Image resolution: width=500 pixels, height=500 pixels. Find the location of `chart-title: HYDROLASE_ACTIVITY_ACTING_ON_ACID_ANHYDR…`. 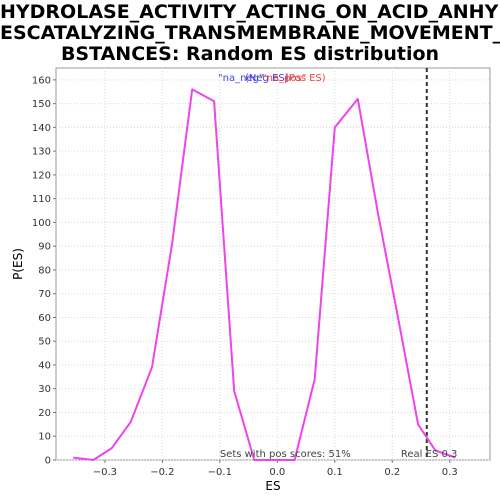

chart-title: HYDROLASE_ACTIVITY_ACTING_ON_ACID_ANHYDR… is located at coordinates (250, 33).